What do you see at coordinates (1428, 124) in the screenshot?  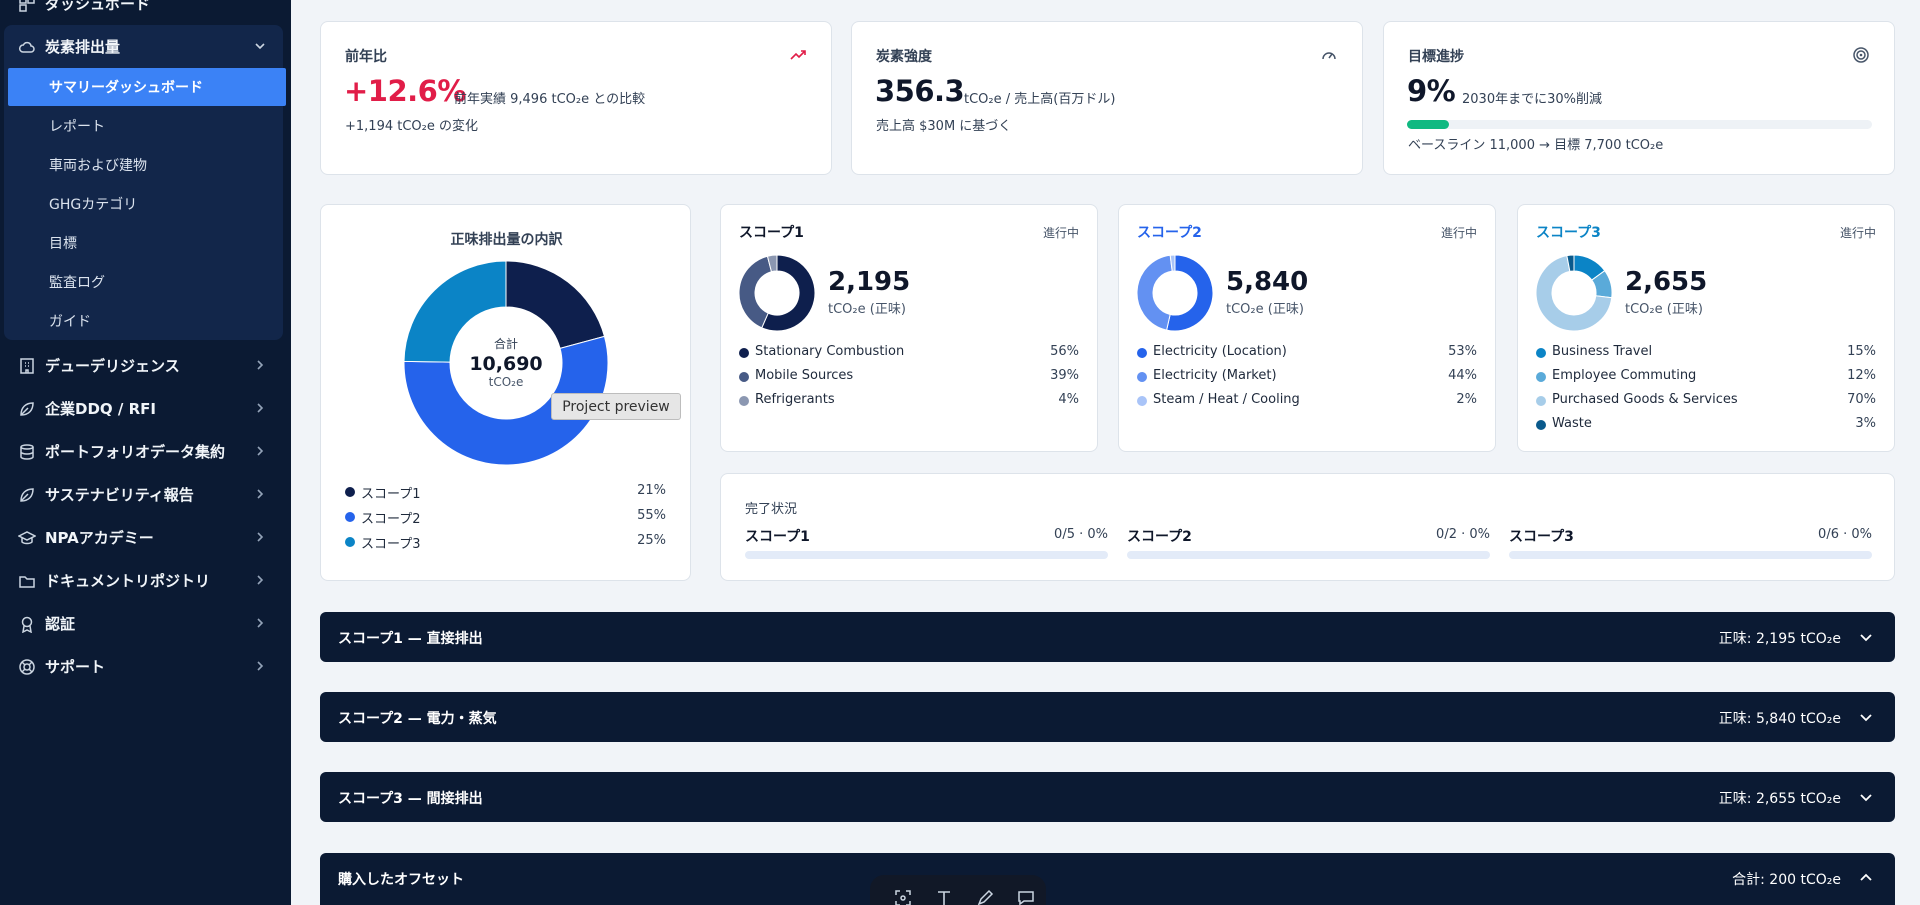 I see `target-progress-fill` at bounding box center [1428, 124].